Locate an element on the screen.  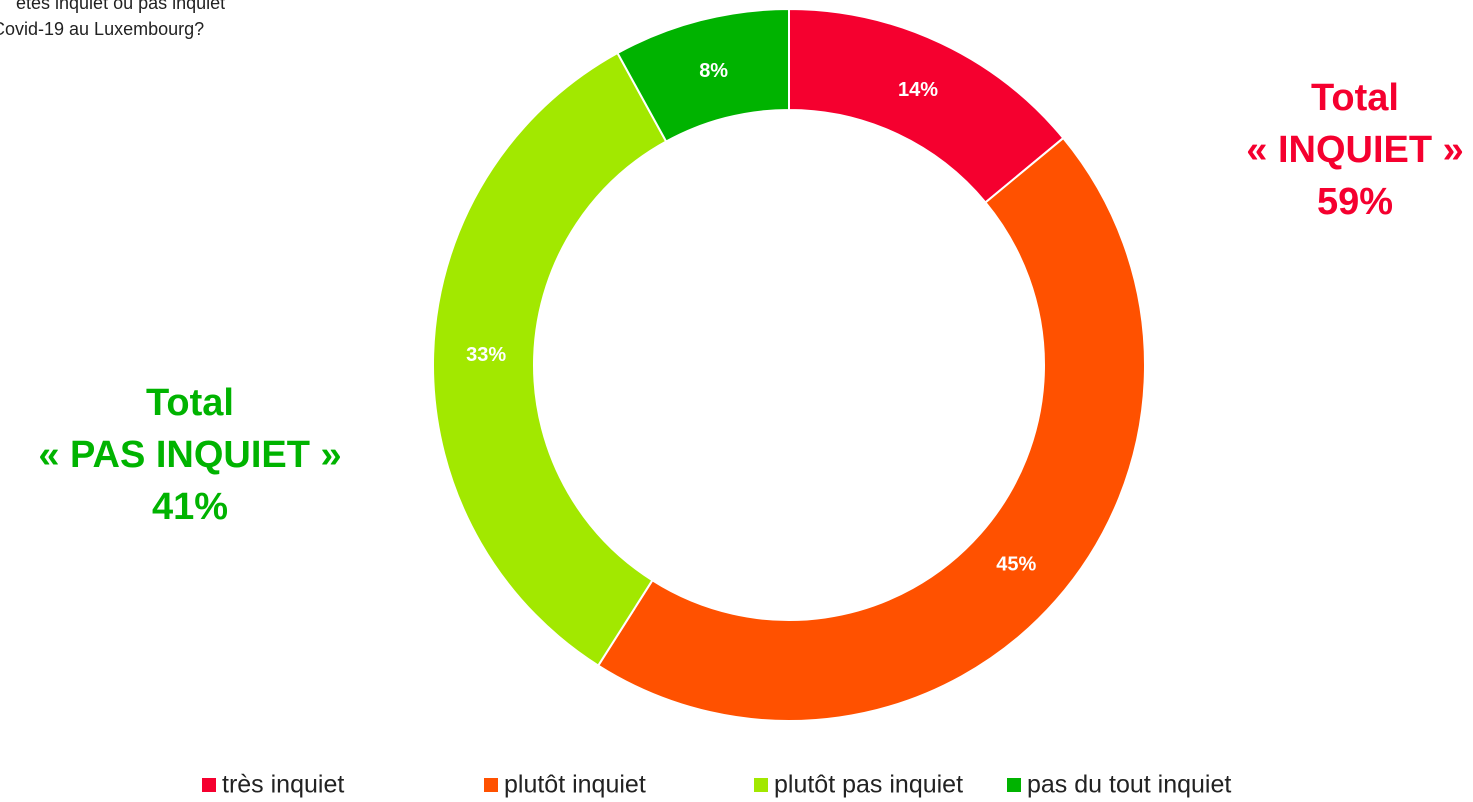
data-label: 33% is located at coordinates (486, 355).